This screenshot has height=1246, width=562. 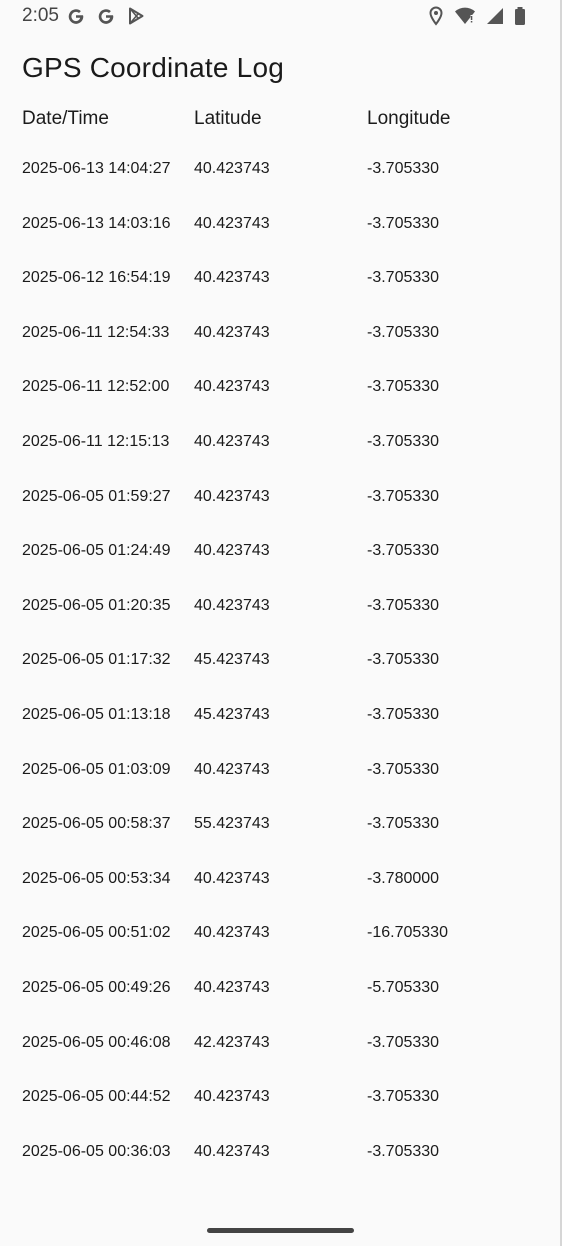 What do you see at coordinates (96, 387) in the screenshot?
I see `cell-datetime: 2025-06-11 12:52:00` at bounding box center [96, 387].